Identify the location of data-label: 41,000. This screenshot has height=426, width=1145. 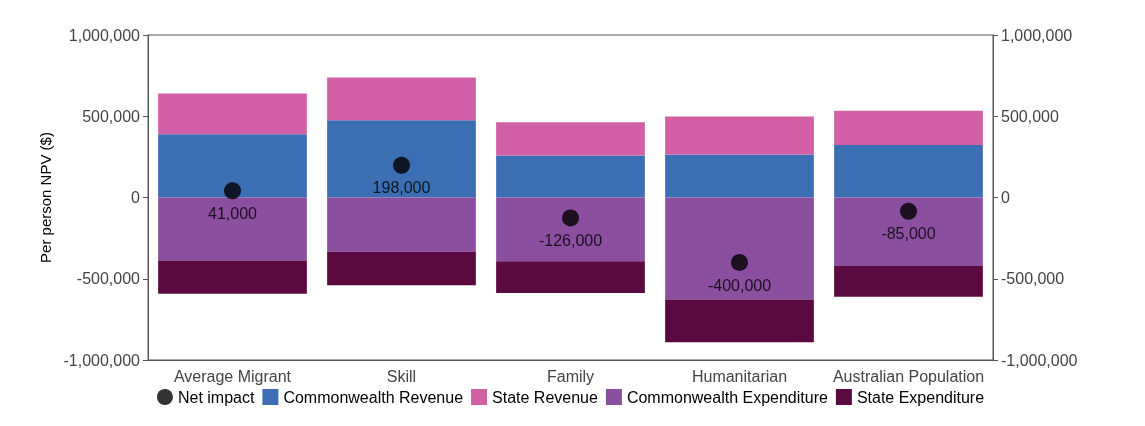
(233, 213).